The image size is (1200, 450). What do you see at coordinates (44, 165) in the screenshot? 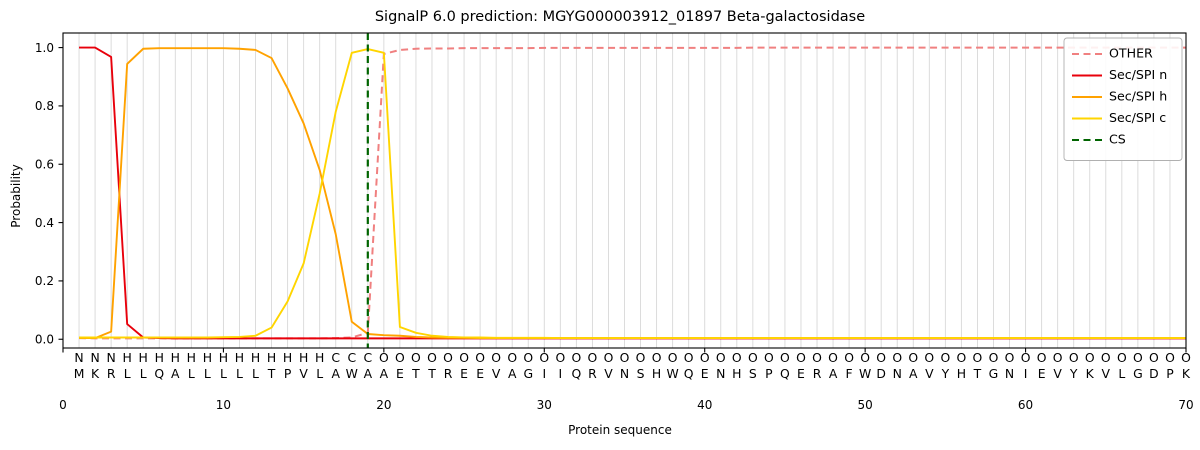
I see `y-tick-label: 0.6` at bounding box center [44, 165].